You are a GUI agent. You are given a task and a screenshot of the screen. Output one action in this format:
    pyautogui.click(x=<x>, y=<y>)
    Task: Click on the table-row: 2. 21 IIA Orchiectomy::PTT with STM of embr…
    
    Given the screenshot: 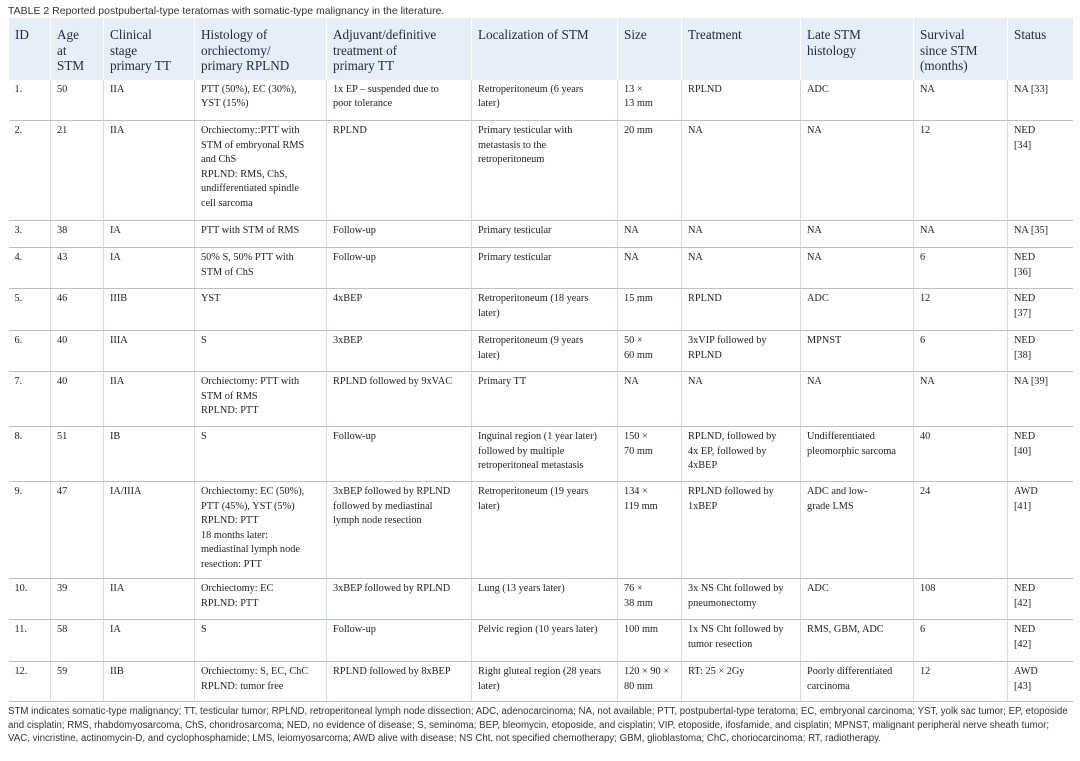 What is the action you would take?
    pyautogui.click(x=540, y=170)
    